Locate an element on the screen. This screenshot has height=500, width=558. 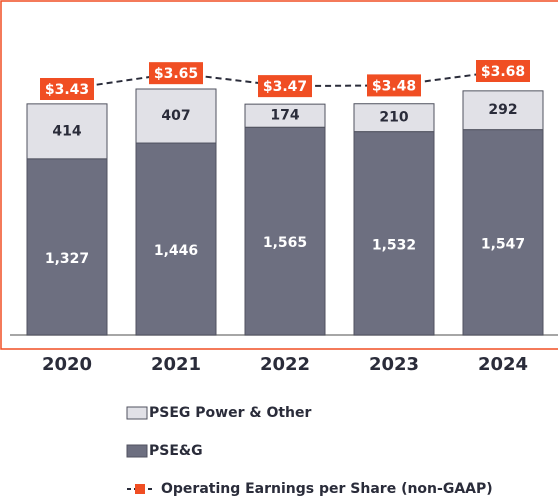
data-label: $3.68 is located at coordinates (503, 72).